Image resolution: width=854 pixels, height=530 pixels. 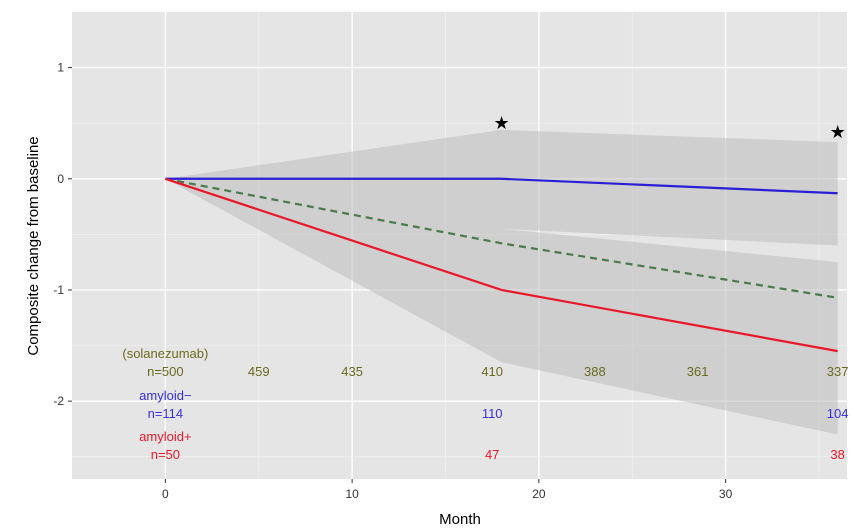 What do you see at coordinates (60, 68) in the screenshot?
I see `y-tick-label: 1` at bounding box center [60, 68].